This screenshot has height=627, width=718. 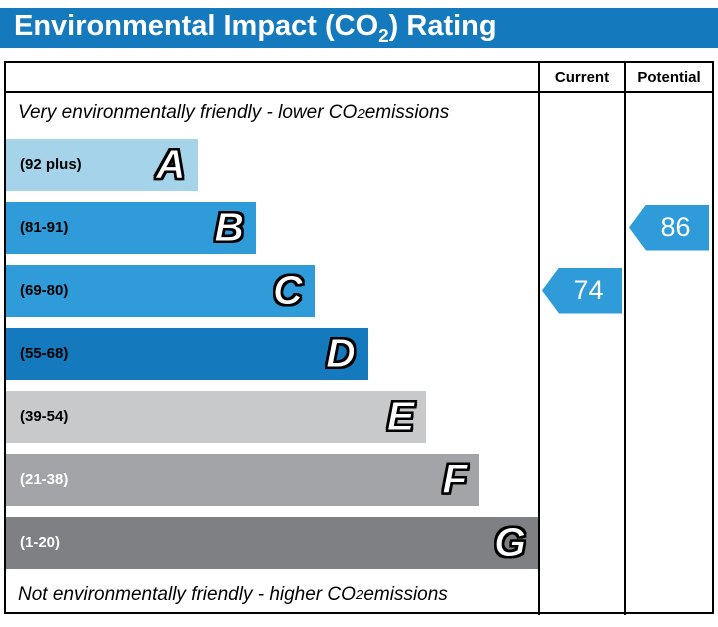 I want to click on current-value-arrow: 74, so click(x=582, y=290).